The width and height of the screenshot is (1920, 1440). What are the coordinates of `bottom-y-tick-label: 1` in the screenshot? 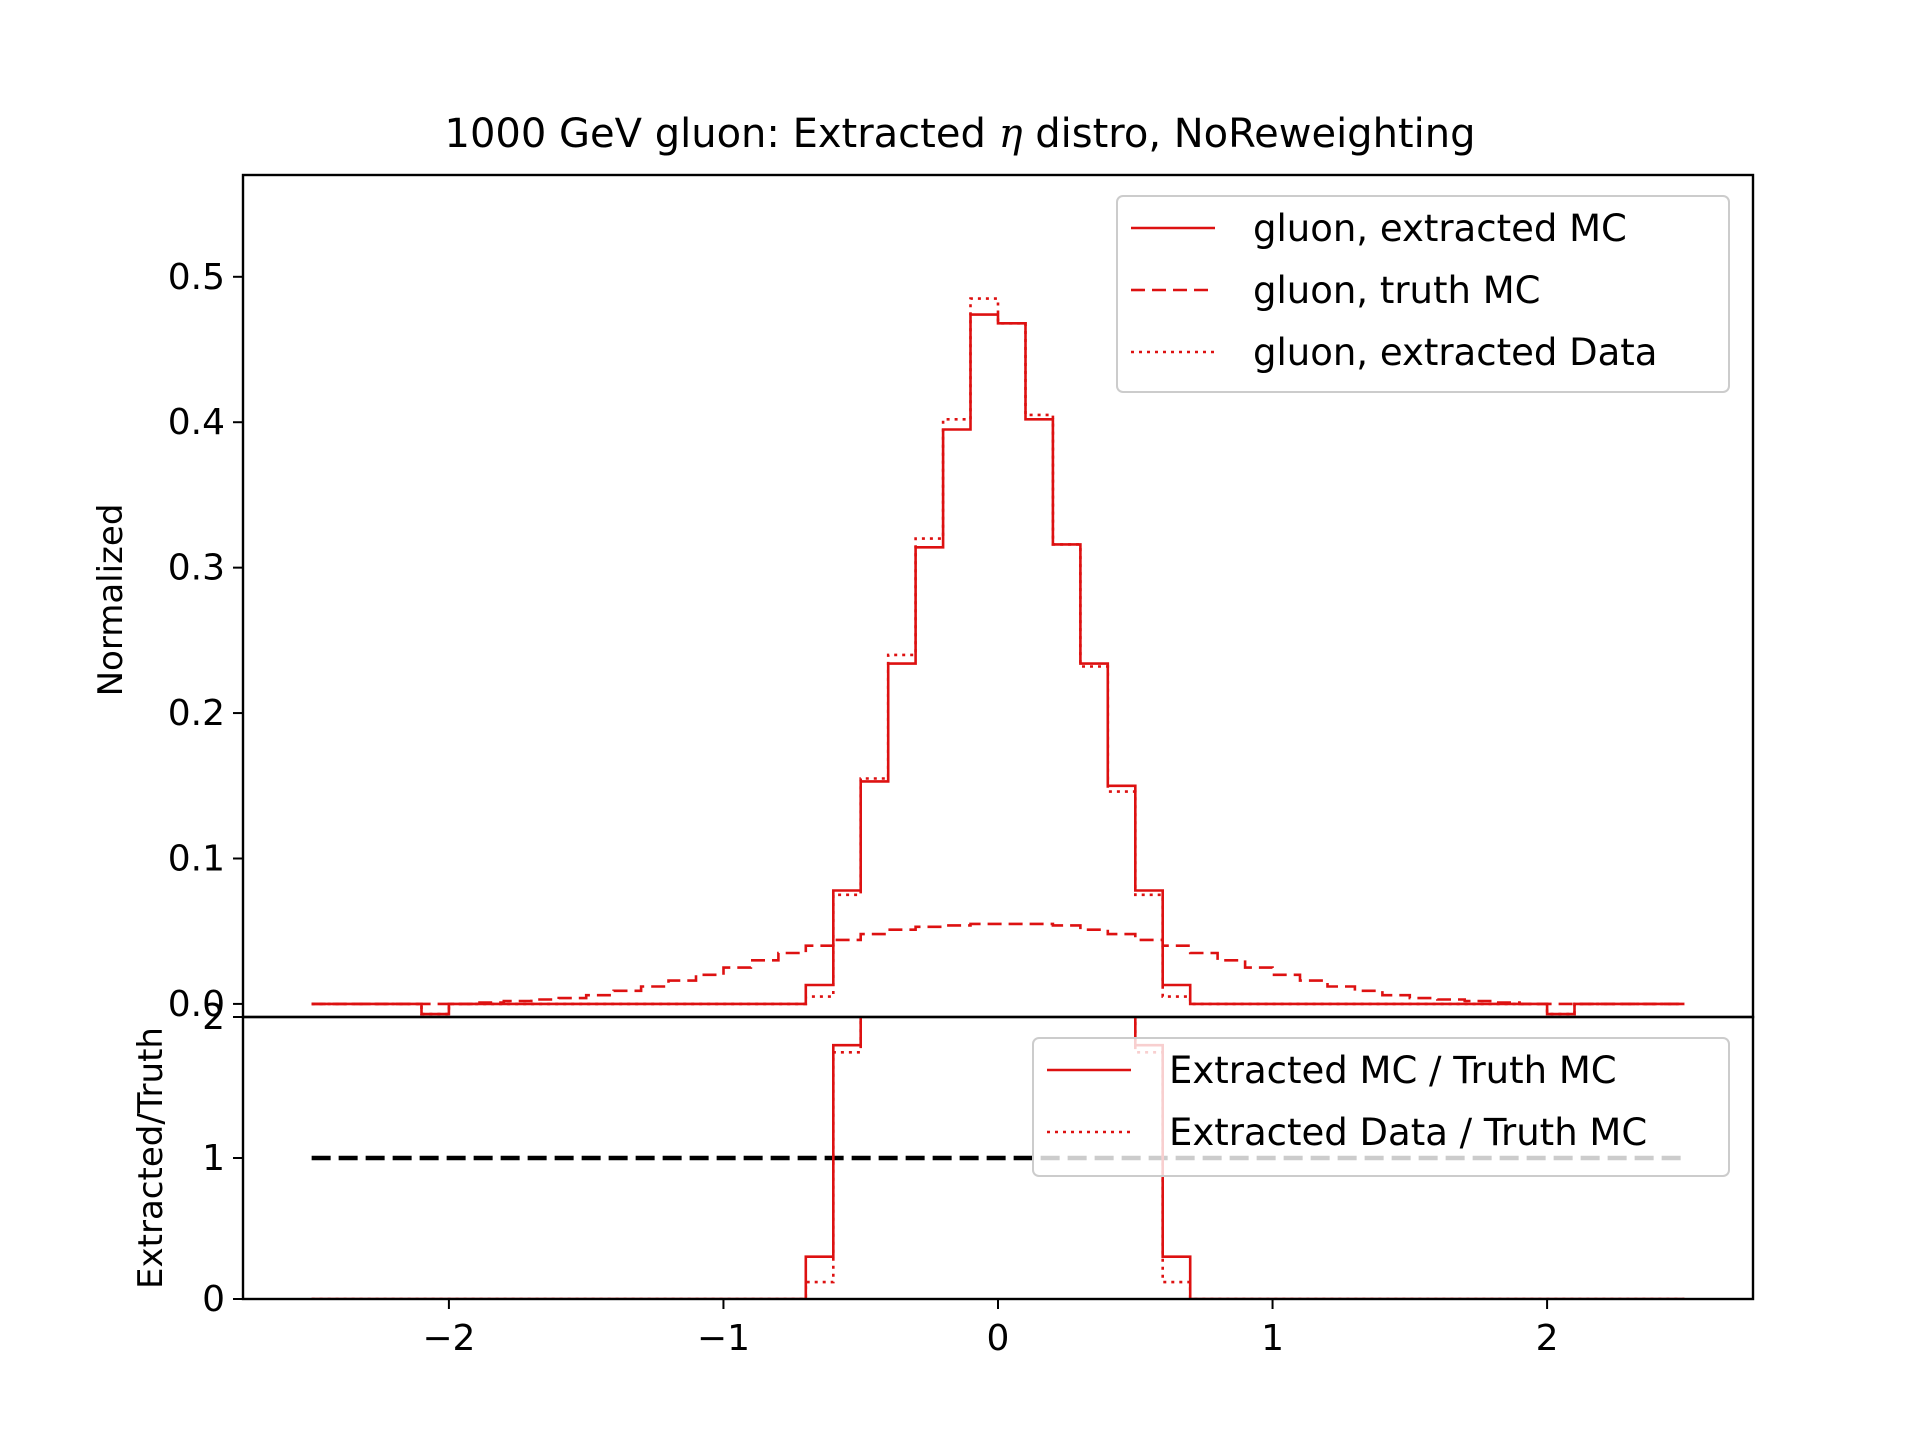 It's located at (213, 1158).